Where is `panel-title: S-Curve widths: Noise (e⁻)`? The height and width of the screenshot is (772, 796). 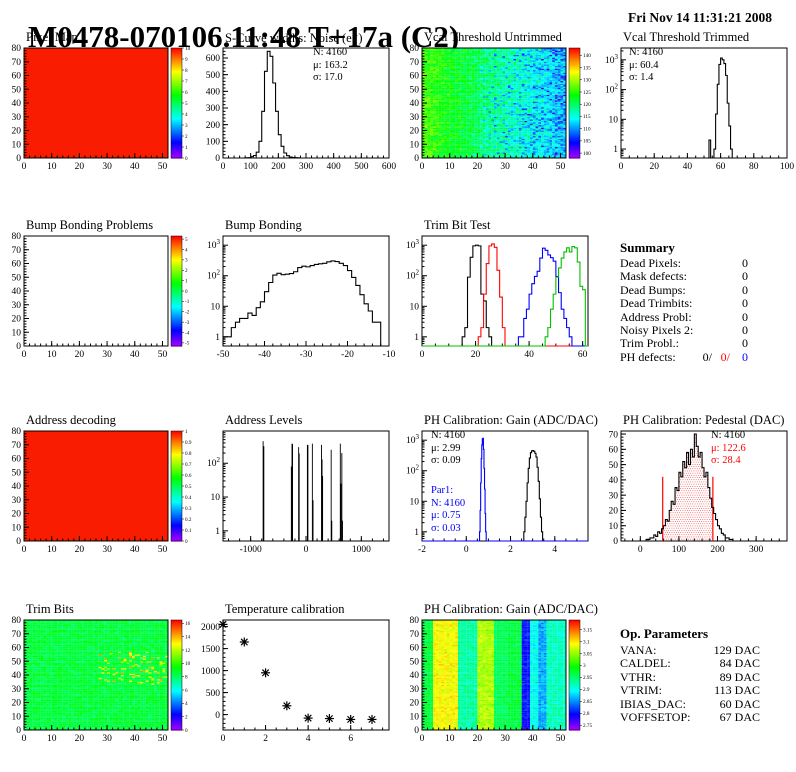
panel-title: S-Curve widths: Noise (e⁻) is located at coordinates (294, 38).